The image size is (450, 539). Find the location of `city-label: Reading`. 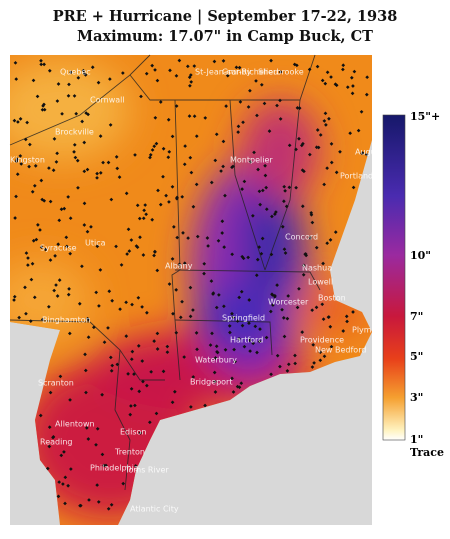

city-label: Reading is located at coordinates (56, 442).